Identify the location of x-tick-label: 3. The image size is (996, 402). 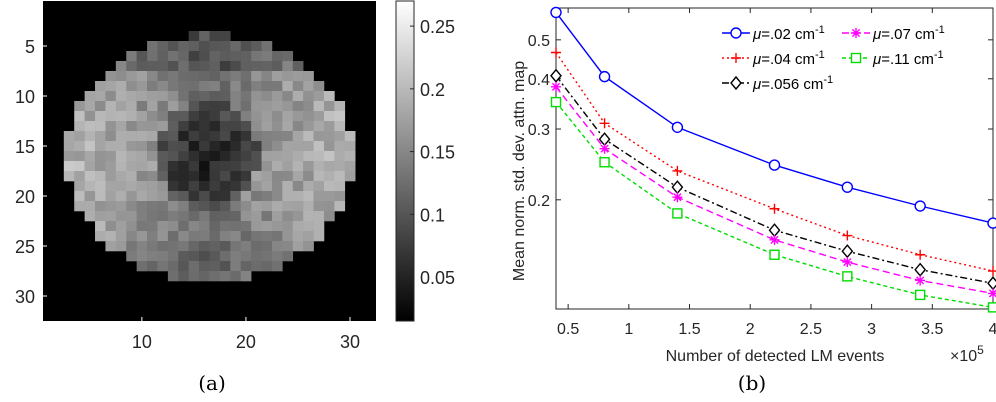
(871, 329).